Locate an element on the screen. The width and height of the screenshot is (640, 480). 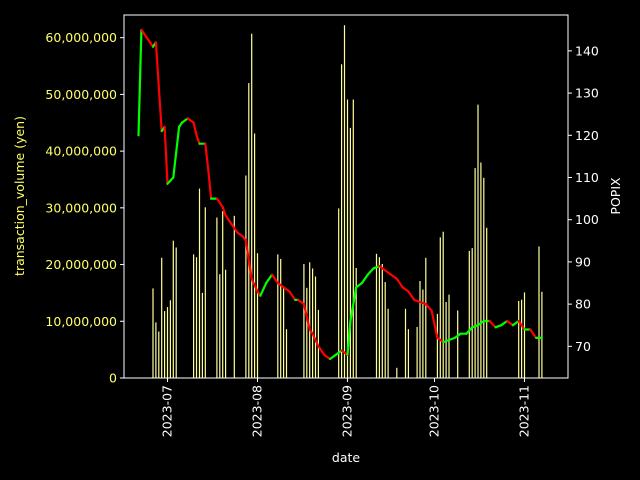
left-tick-label: 10,000,000 is located at coordinates (81, 321).